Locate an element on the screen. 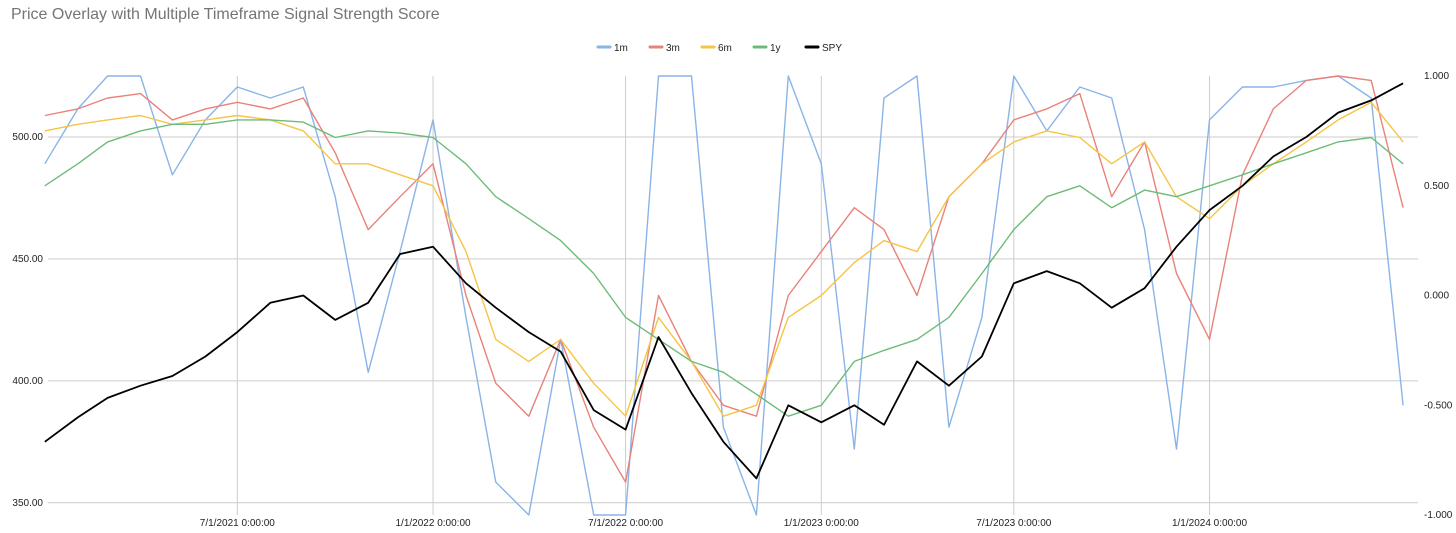  x-tick-label: 7/1/2022 0:00:00 is located at coordinates (626, 523).